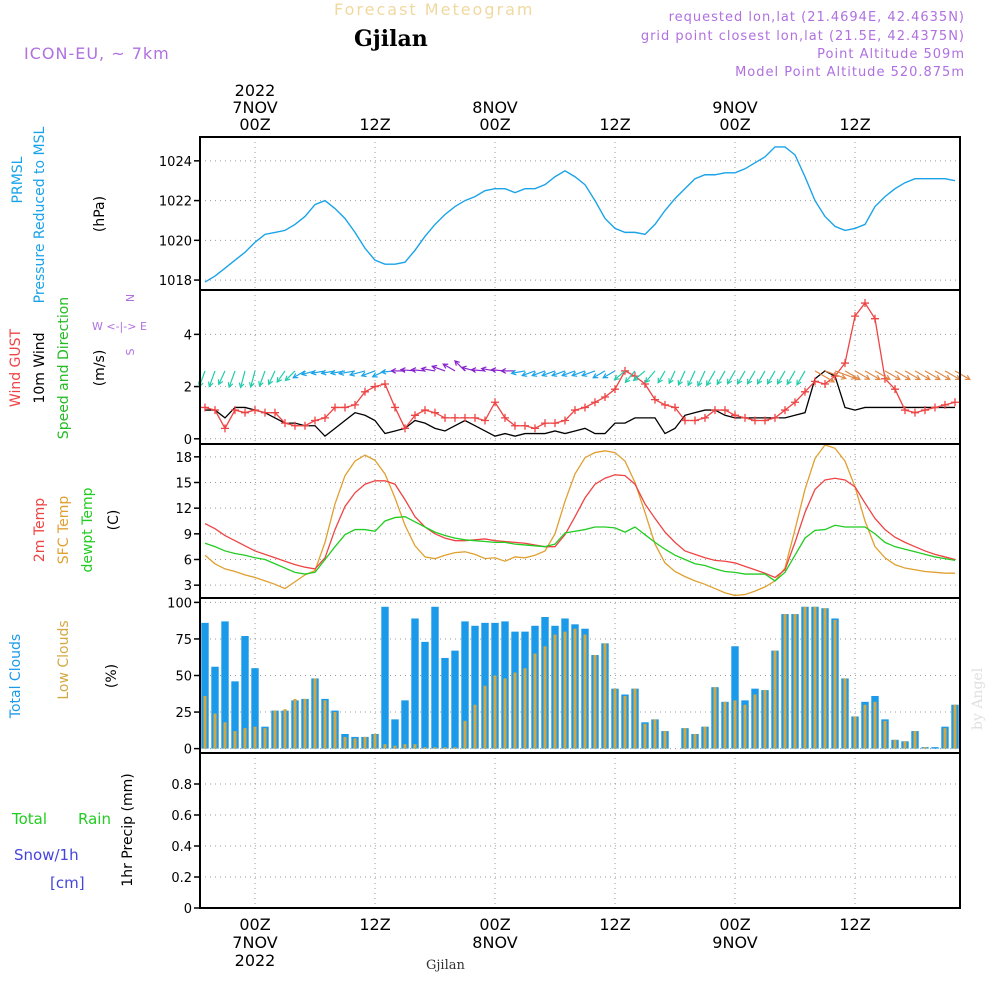 This screenshot has width=1000, height=1000. What do you see at coordinates (175, 281) in the screenshot?
I see `pressure-ytick-label: 1018` at bounding box center [175, 281].